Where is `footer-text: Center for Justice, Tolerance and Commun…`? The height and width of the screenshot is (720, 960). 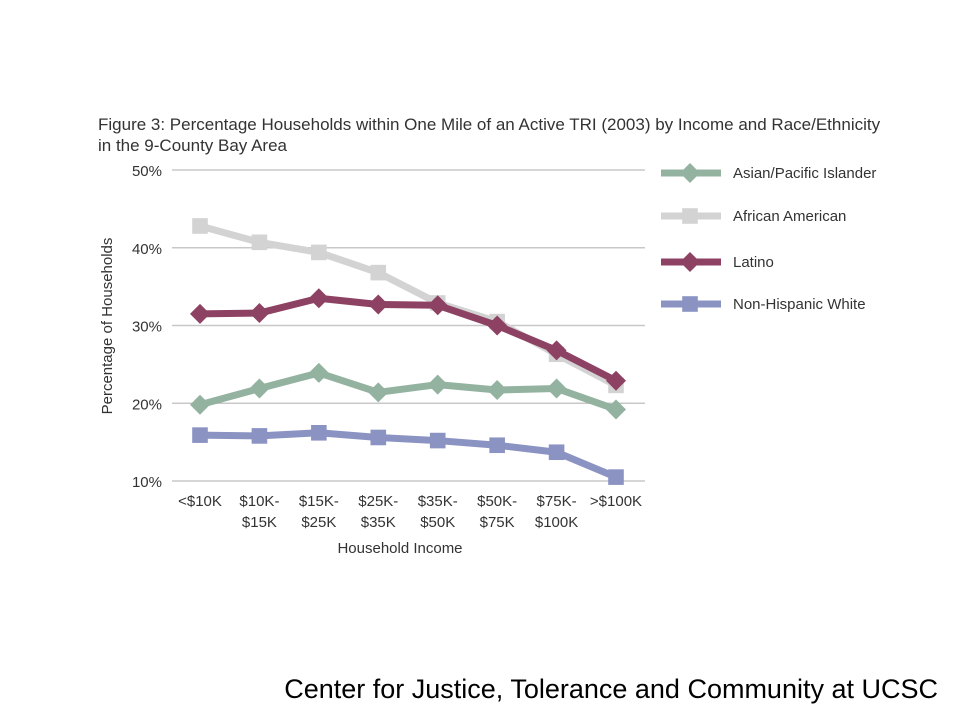 footer-text: Center for Justice, Tolerance and Commun… is located at coordinates (611, 689).